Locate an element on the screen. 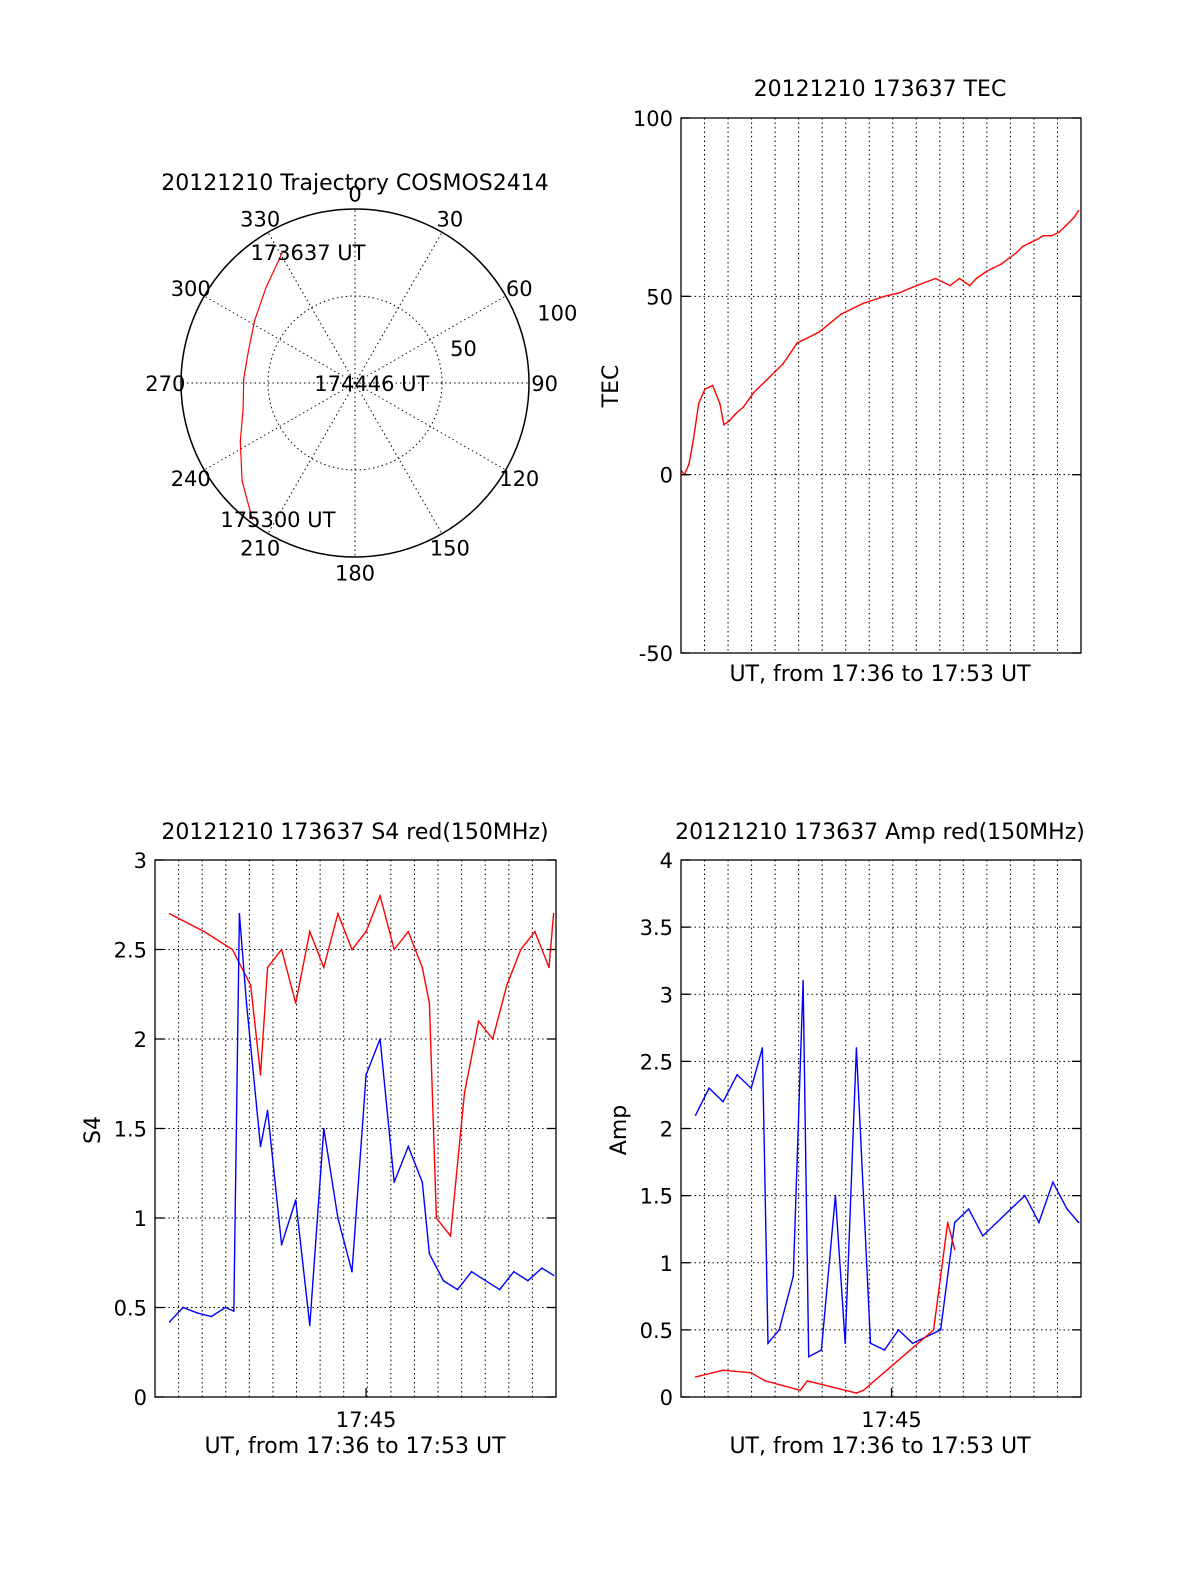 Image resolution: width=1200 pixels, height=1575 pixels. s4-plot-frame is located at coordinates (355, 1128).